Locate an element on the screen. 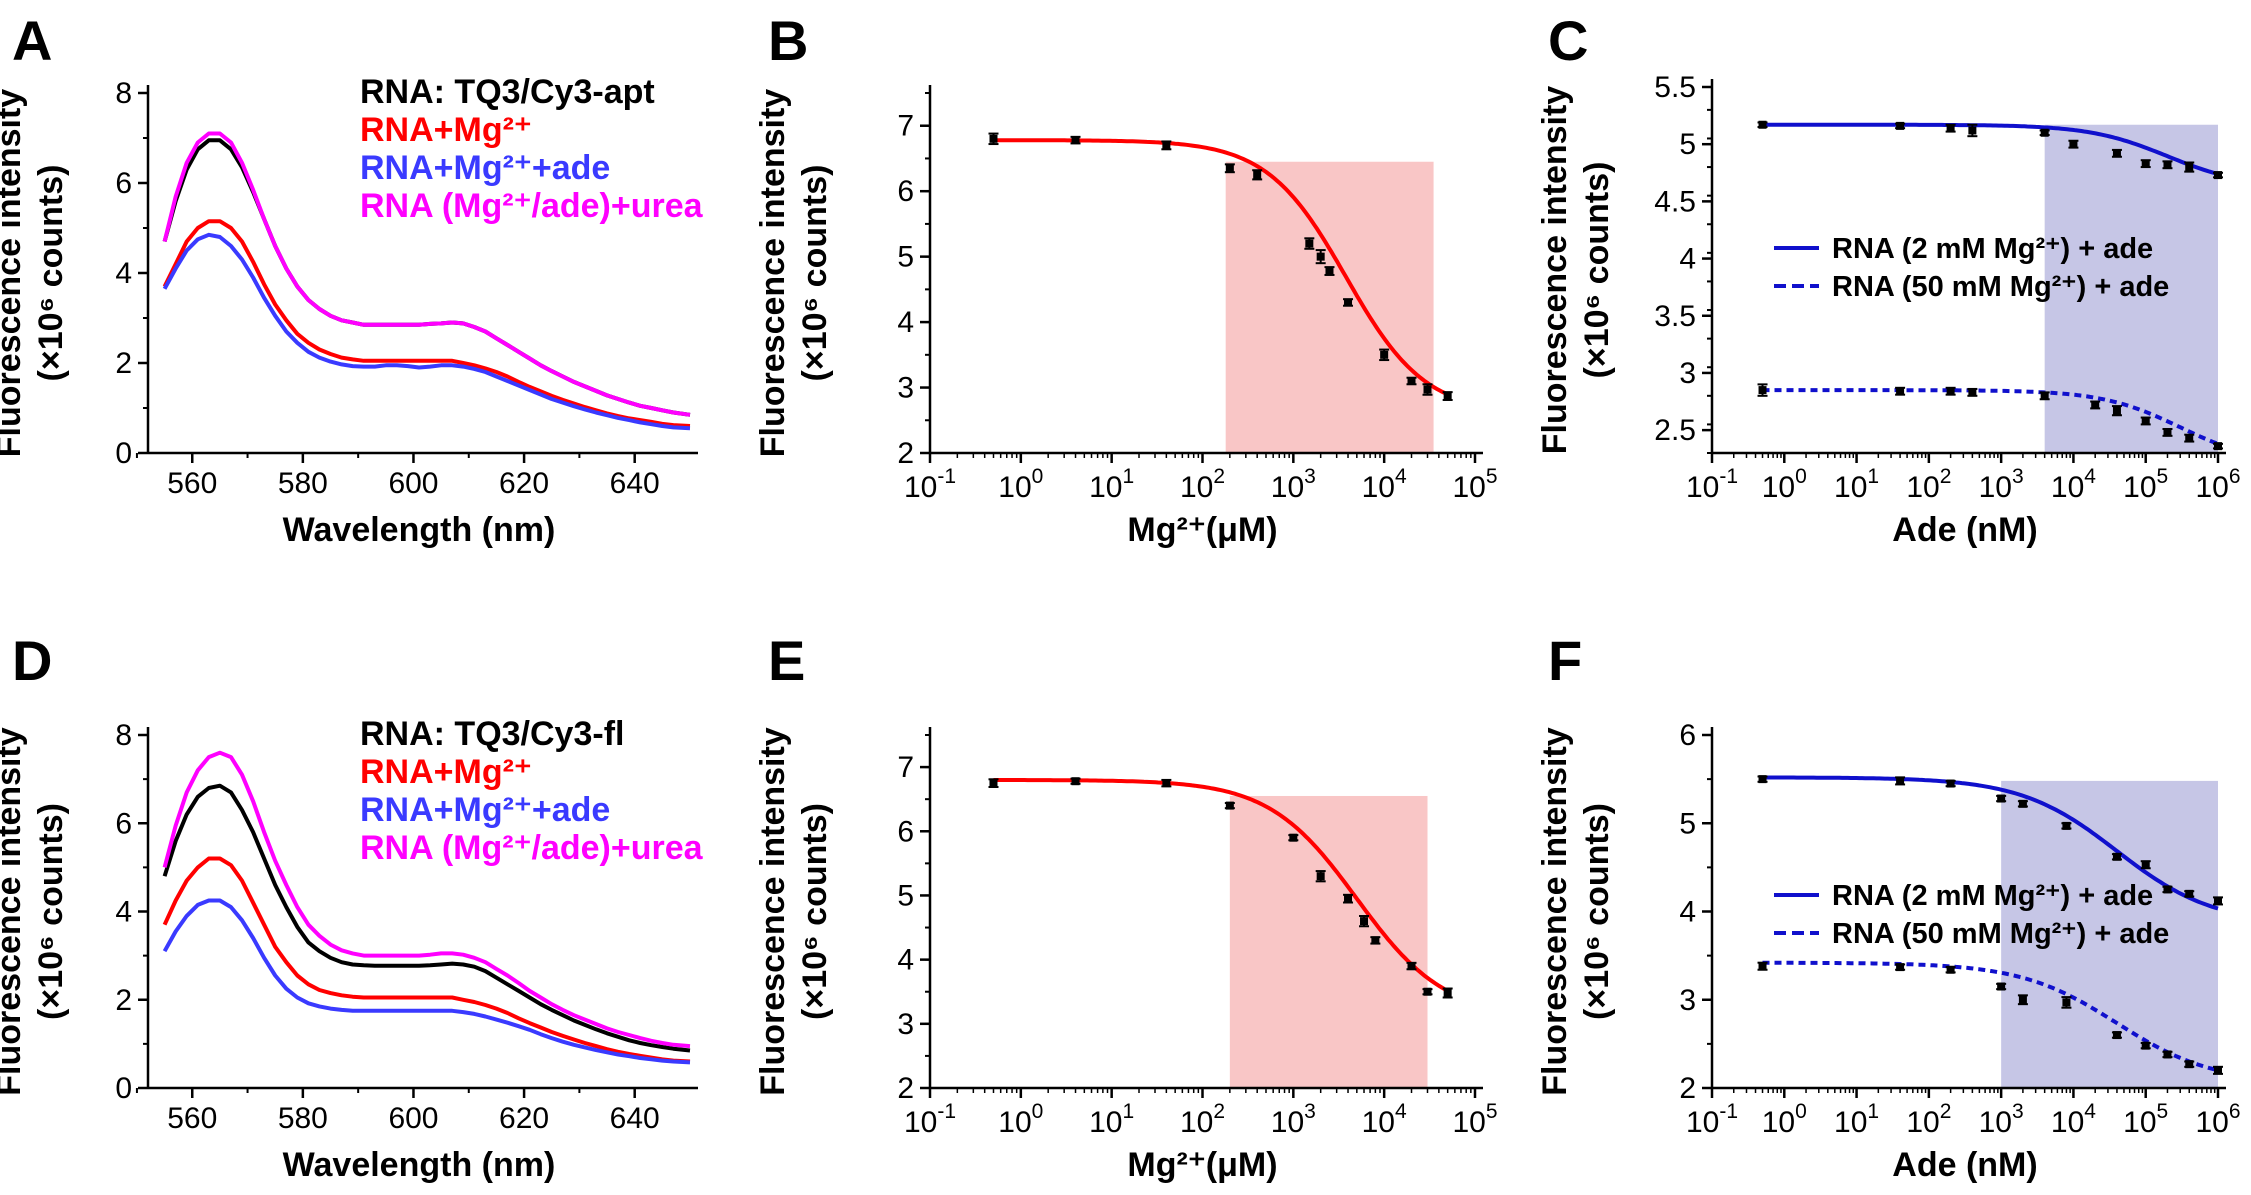 This screenshot has width=2251, height=1195. x-tick-label: 600 is located at coordinates (413, 1118).